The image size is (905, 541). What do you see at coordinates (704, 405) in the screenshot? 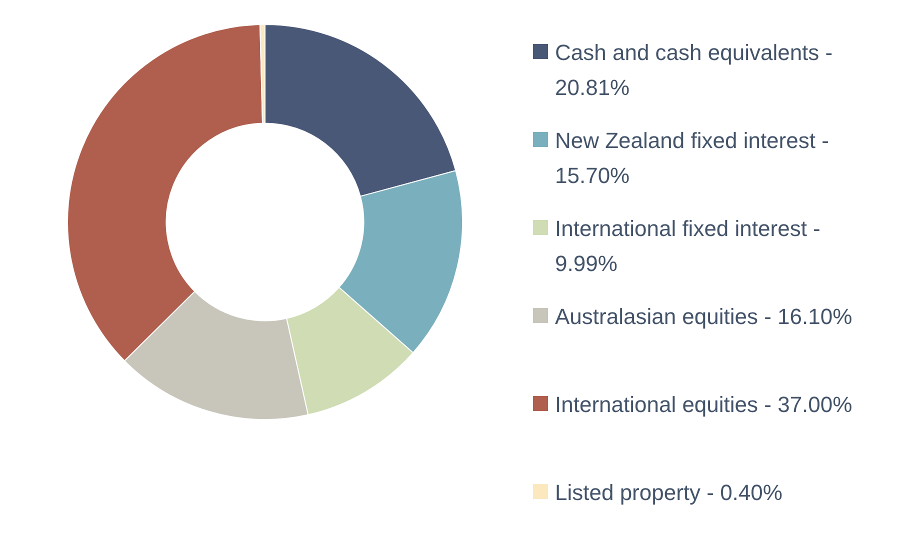
I see `legend-label: International equities - 37.00%` at bounding box center [704, 405].